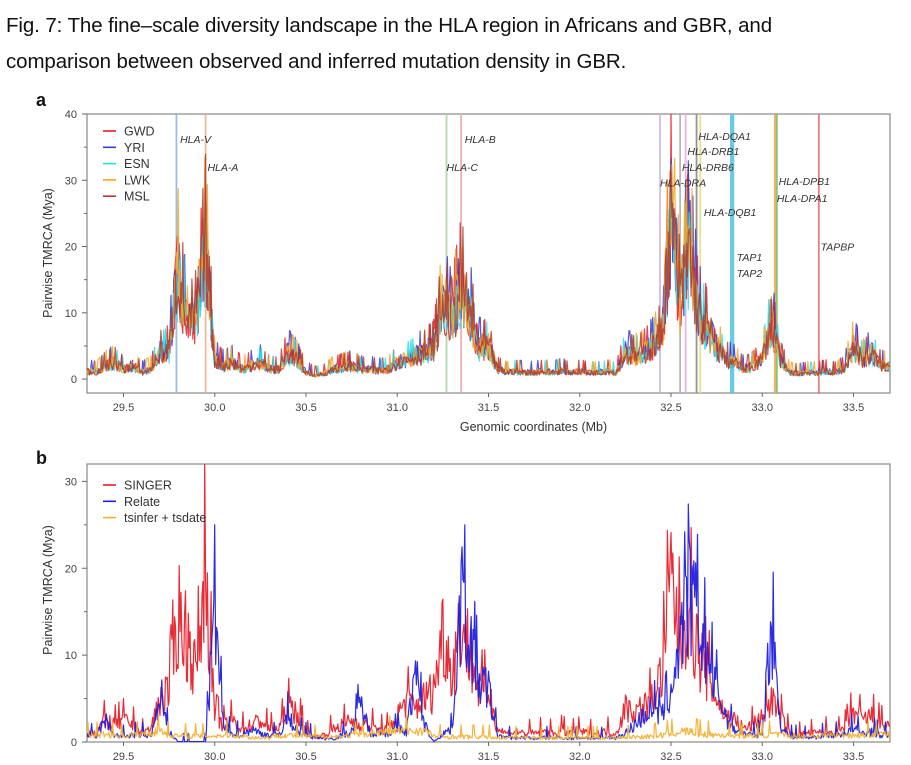  I want to click on gene-label-hla-v: HLA-V, so click(196, 140).